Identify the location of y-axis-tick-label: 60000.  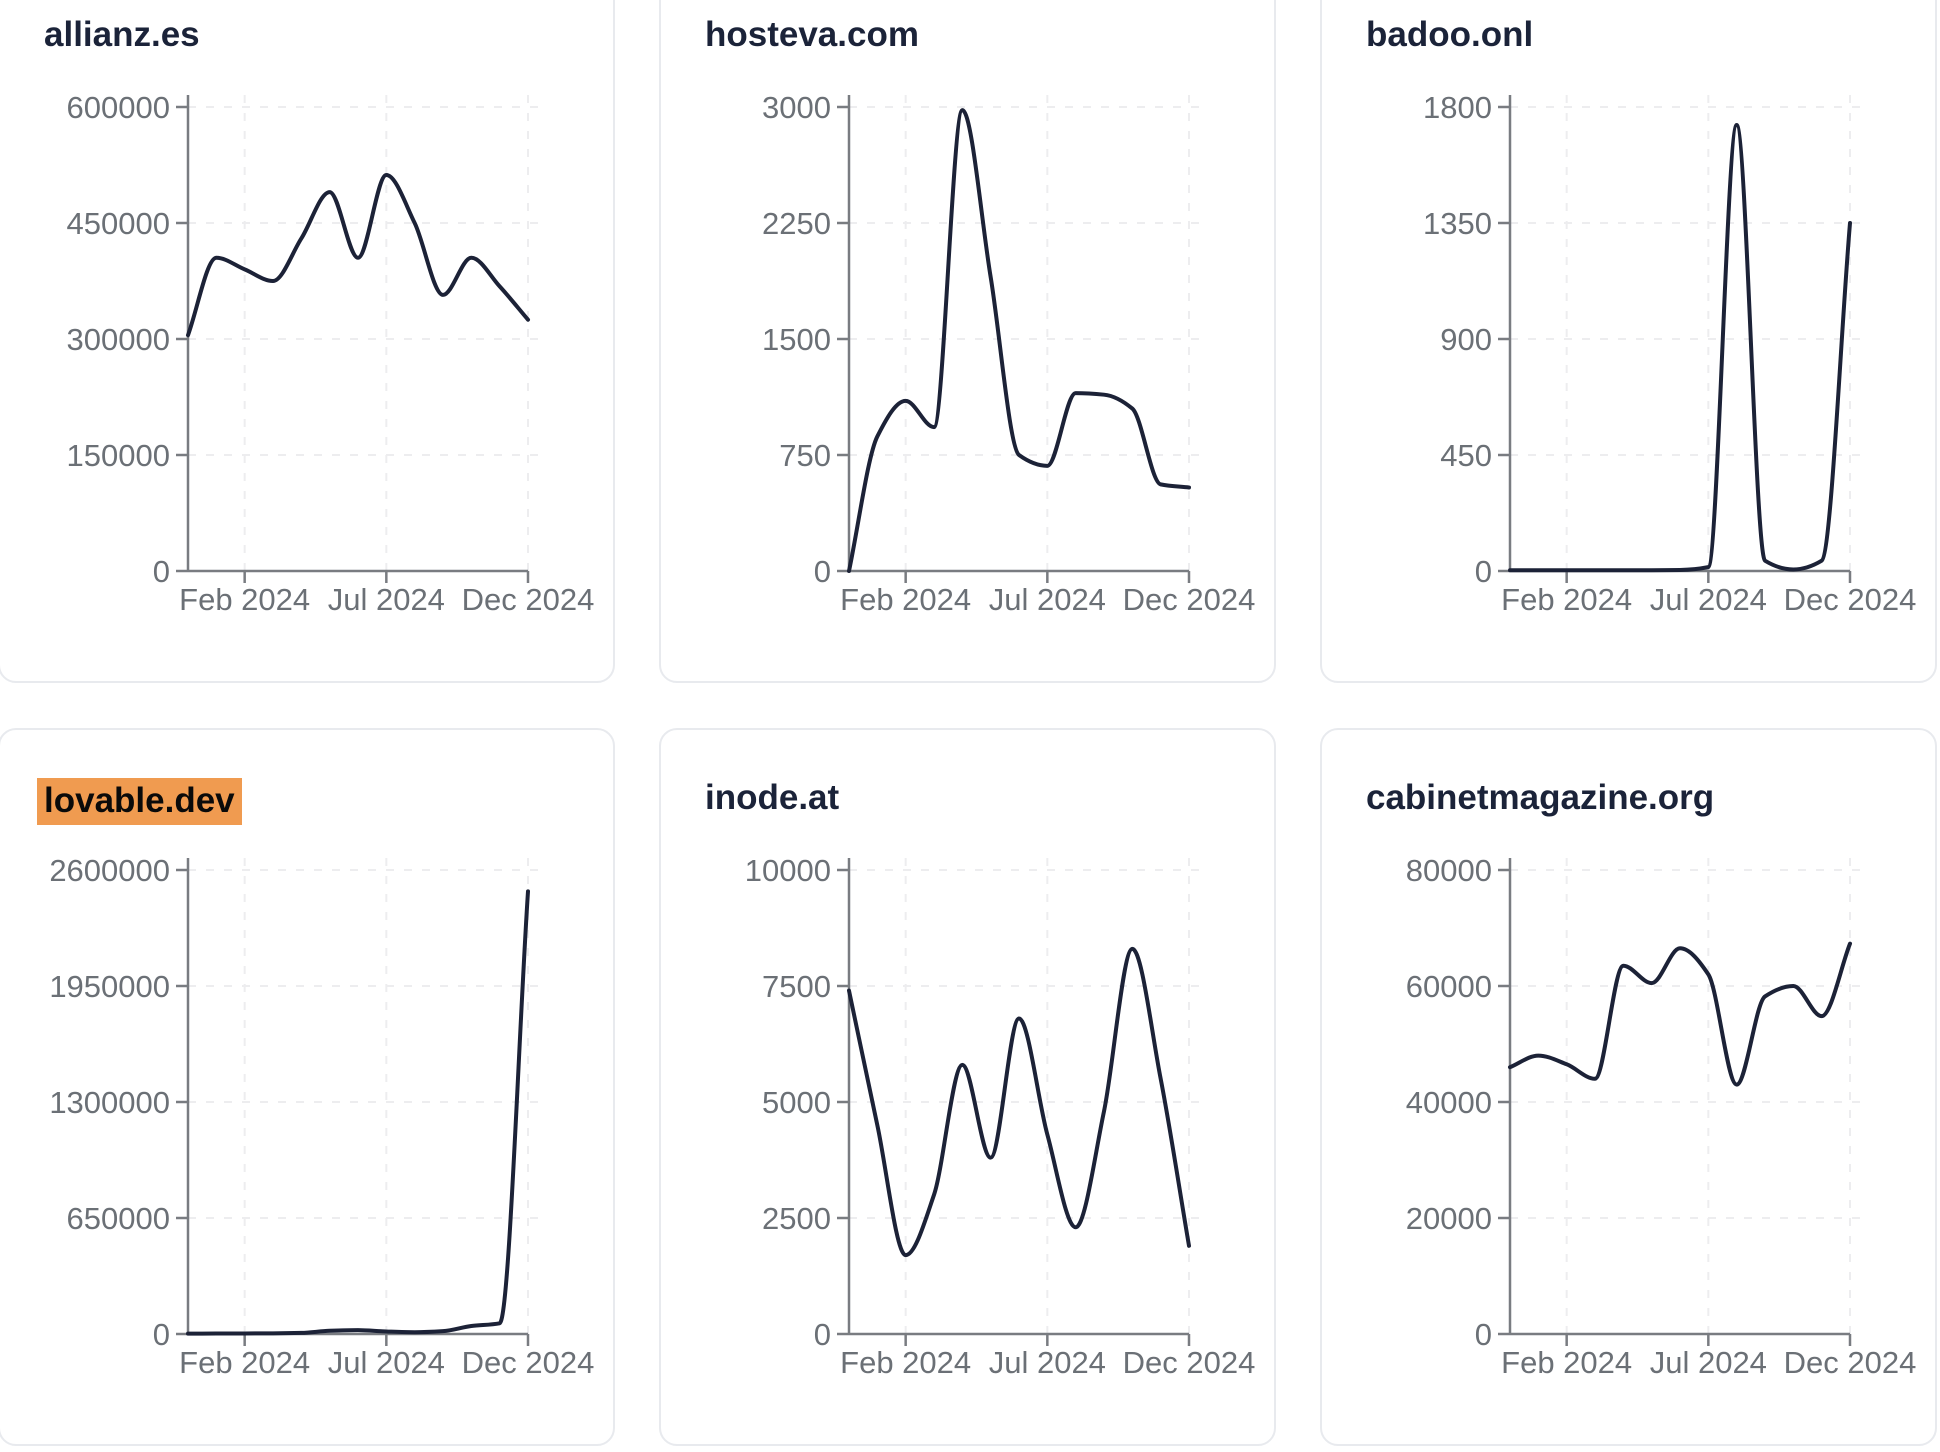
(1449, 986).